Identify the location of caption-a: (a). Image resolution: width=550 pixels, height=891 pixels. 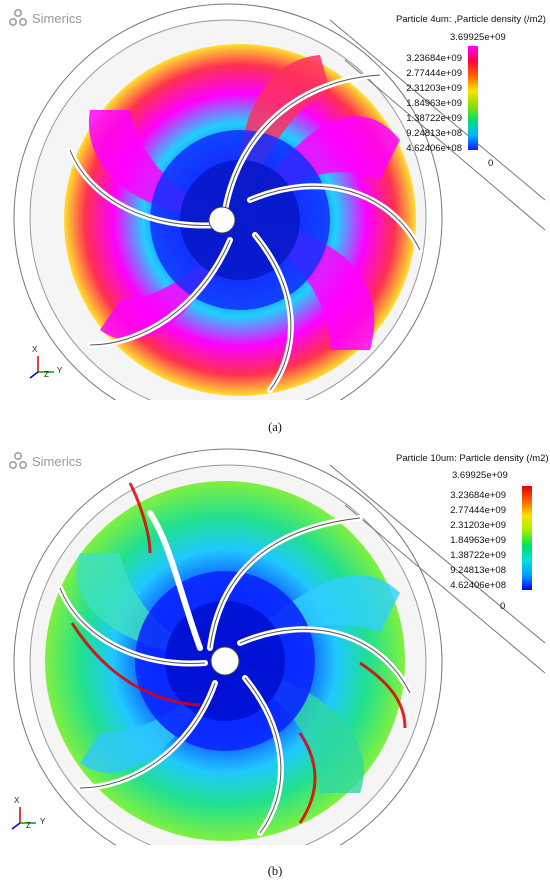
(275, 427).